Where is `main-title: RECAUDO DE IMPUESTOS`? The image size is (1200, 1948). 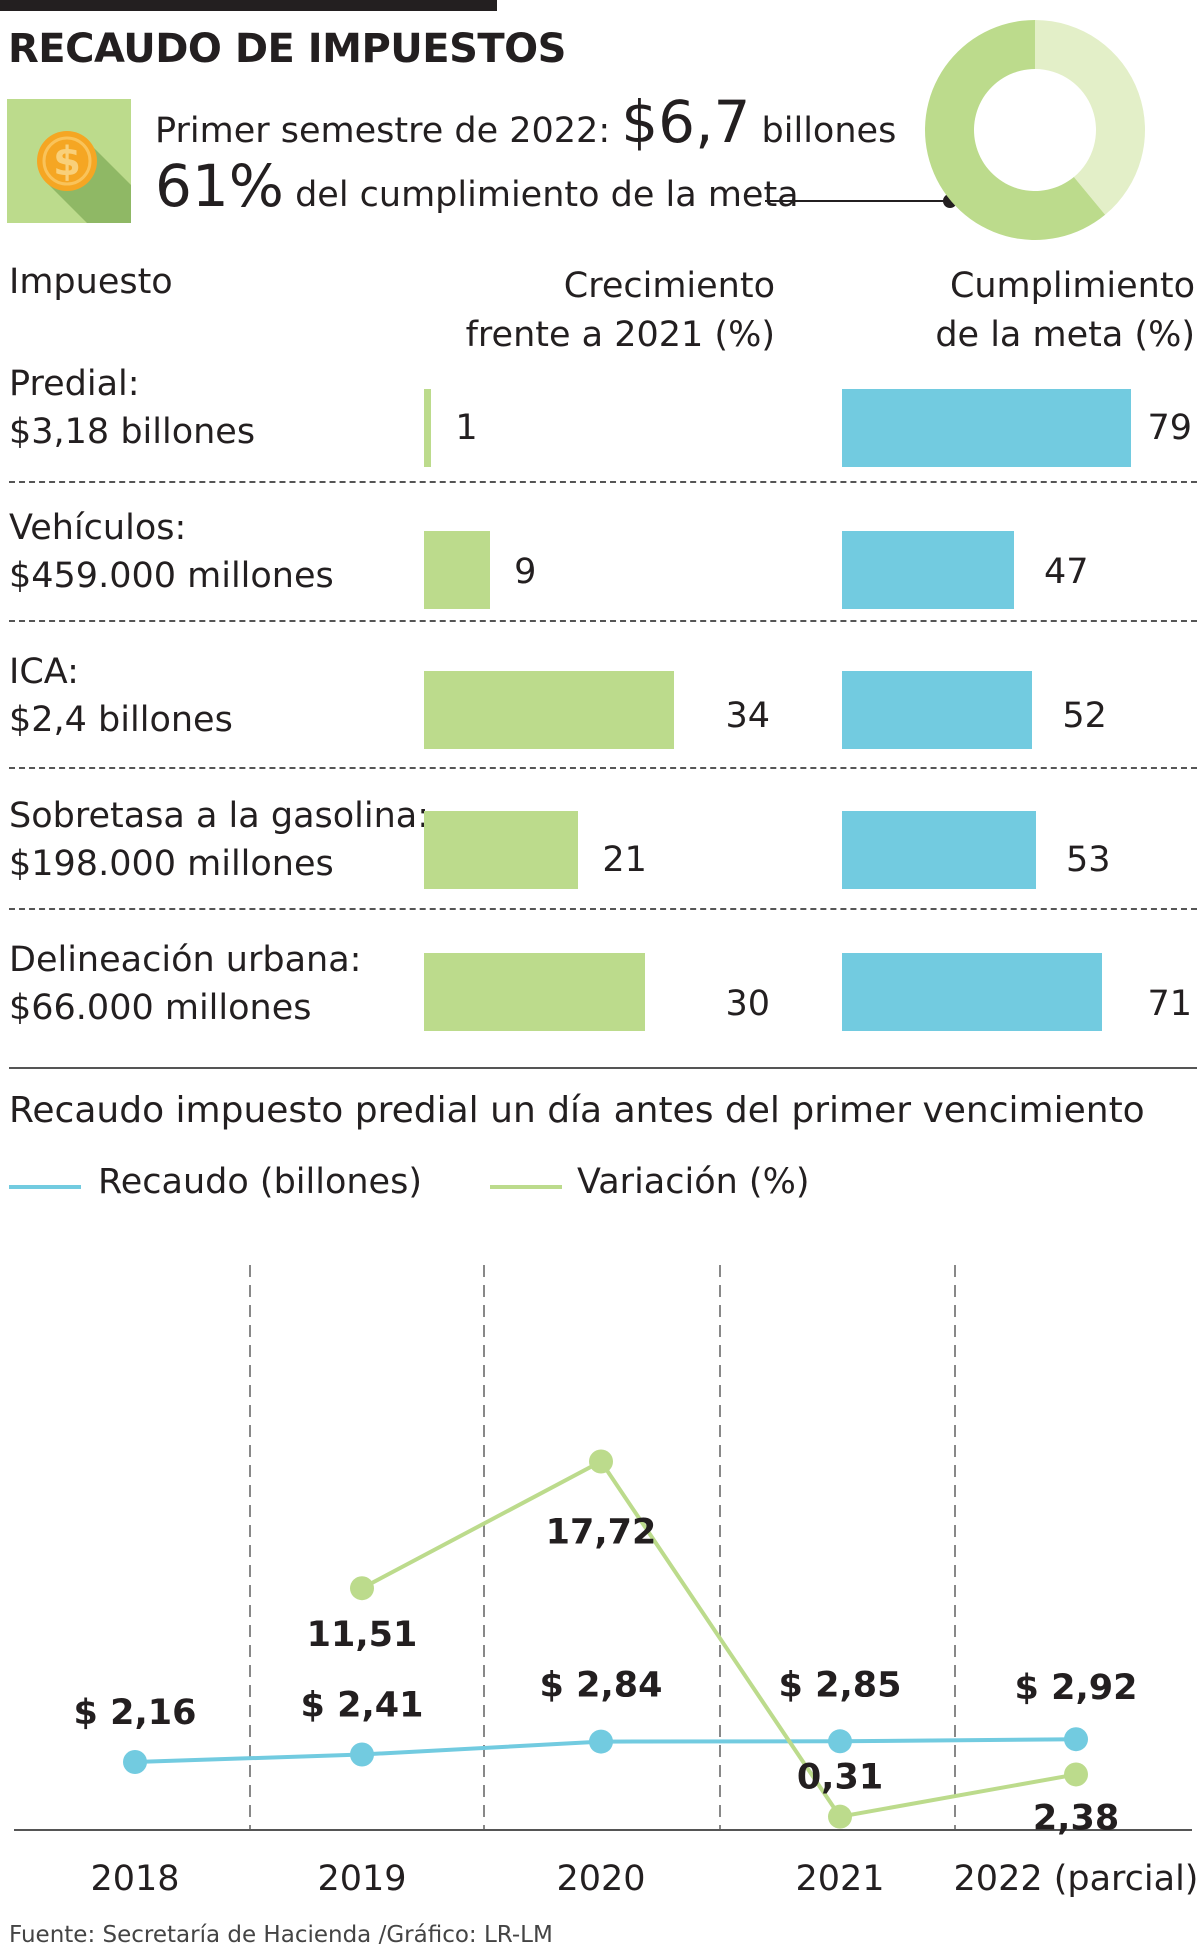 main-title: RECAUDO DE IMPUESTOS is located at coordinates (287, 49).